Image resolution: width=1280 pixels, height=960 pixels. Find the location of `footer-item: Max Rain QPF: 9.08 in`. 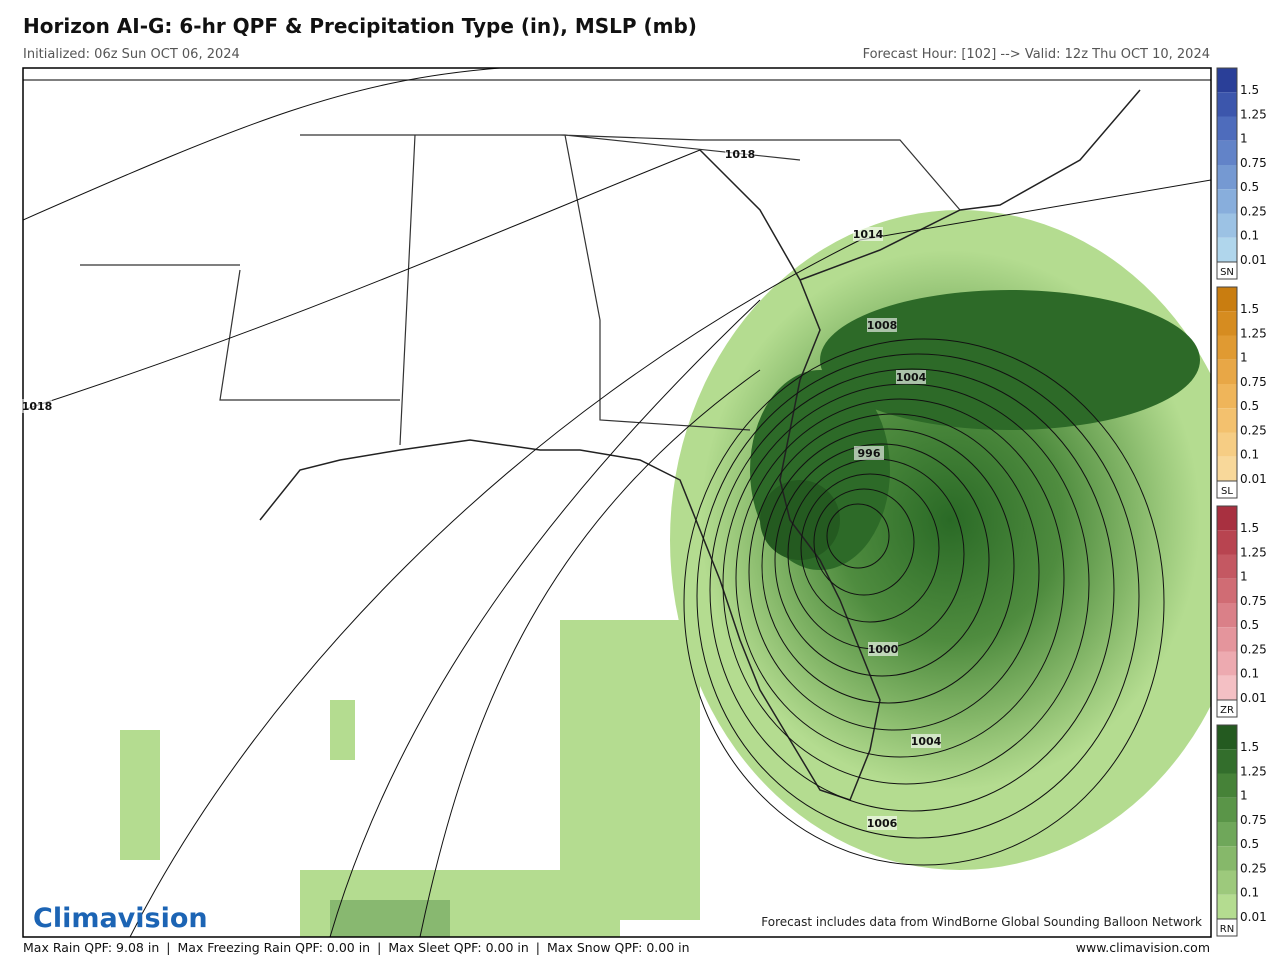

footer-item: Max Rain QPF: 9.08 in is located at coordinates (91, 947).